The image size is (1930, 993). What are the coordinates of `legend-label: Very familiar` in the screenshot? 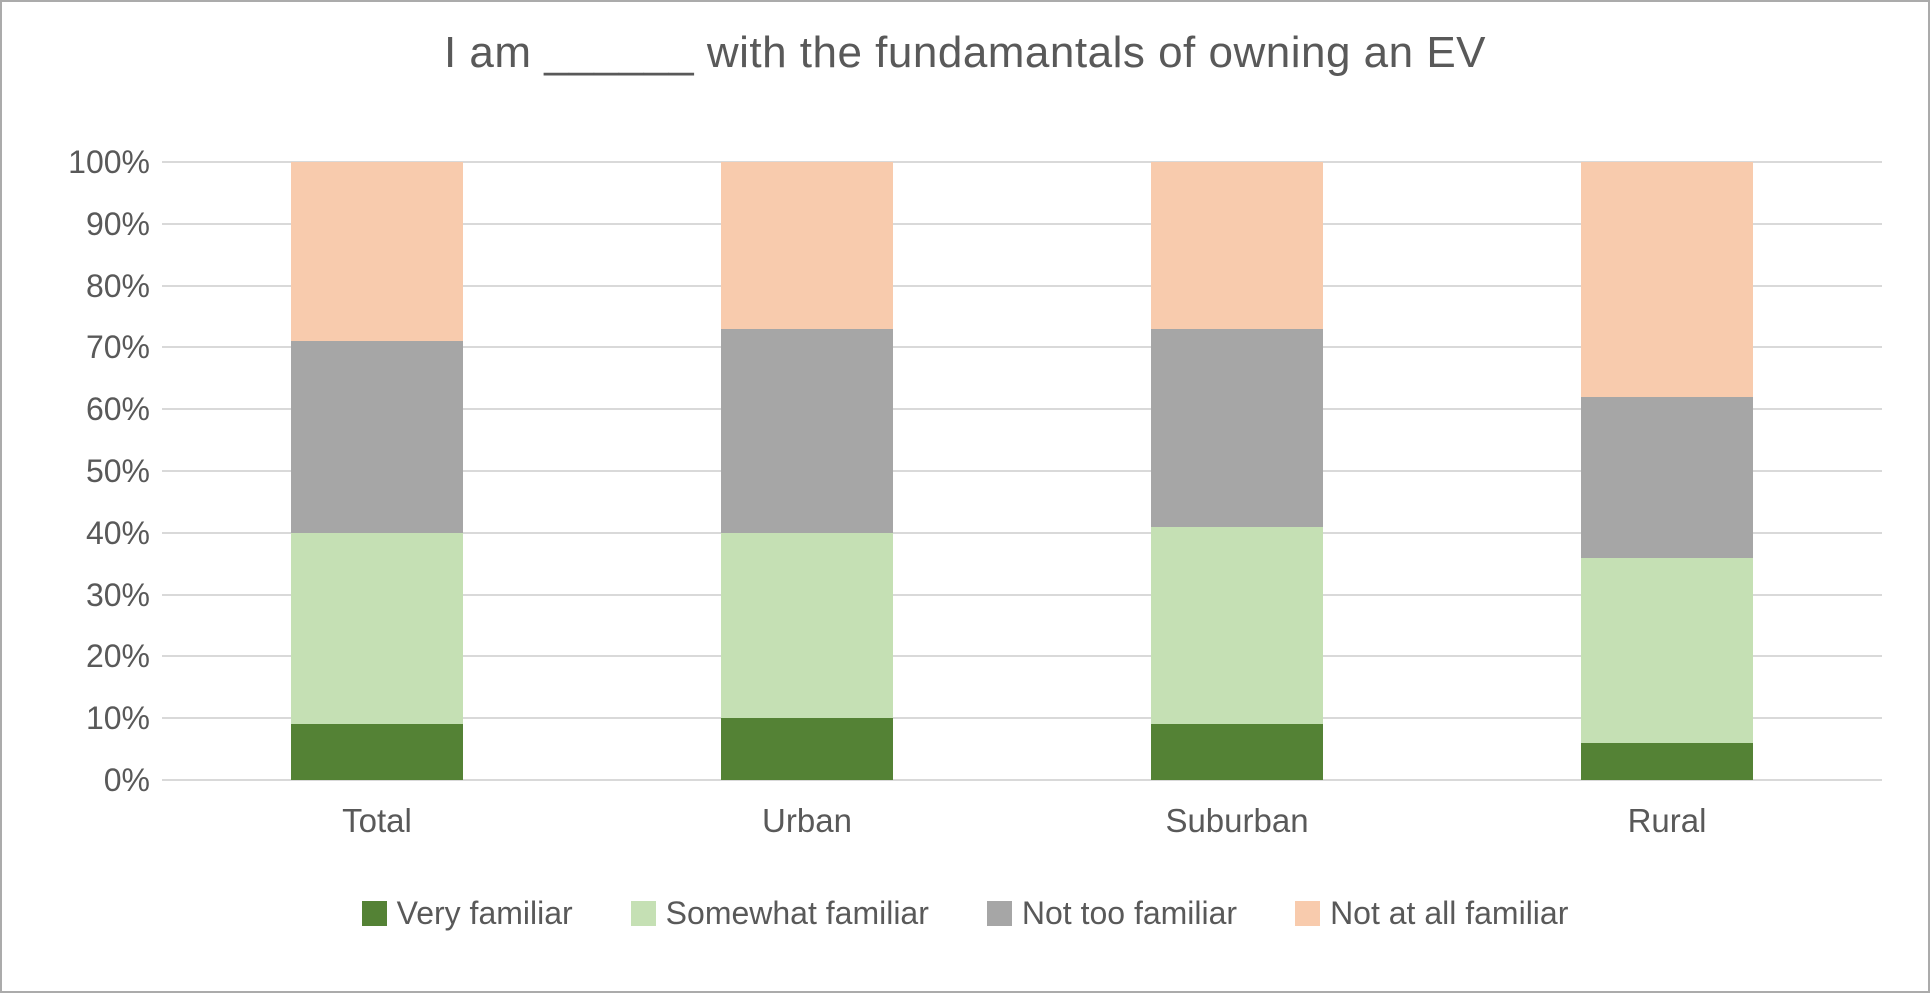 It's located at (484, 913).